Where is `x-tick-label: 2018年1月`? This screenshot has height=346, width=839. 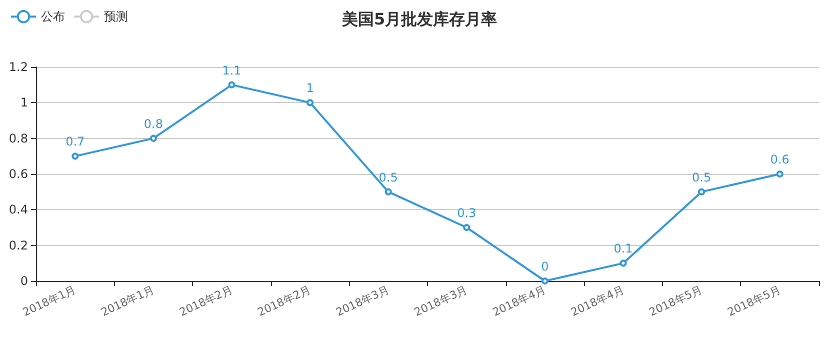
x-tick-label: 2018年1月 is located at coordinates (127, 301).